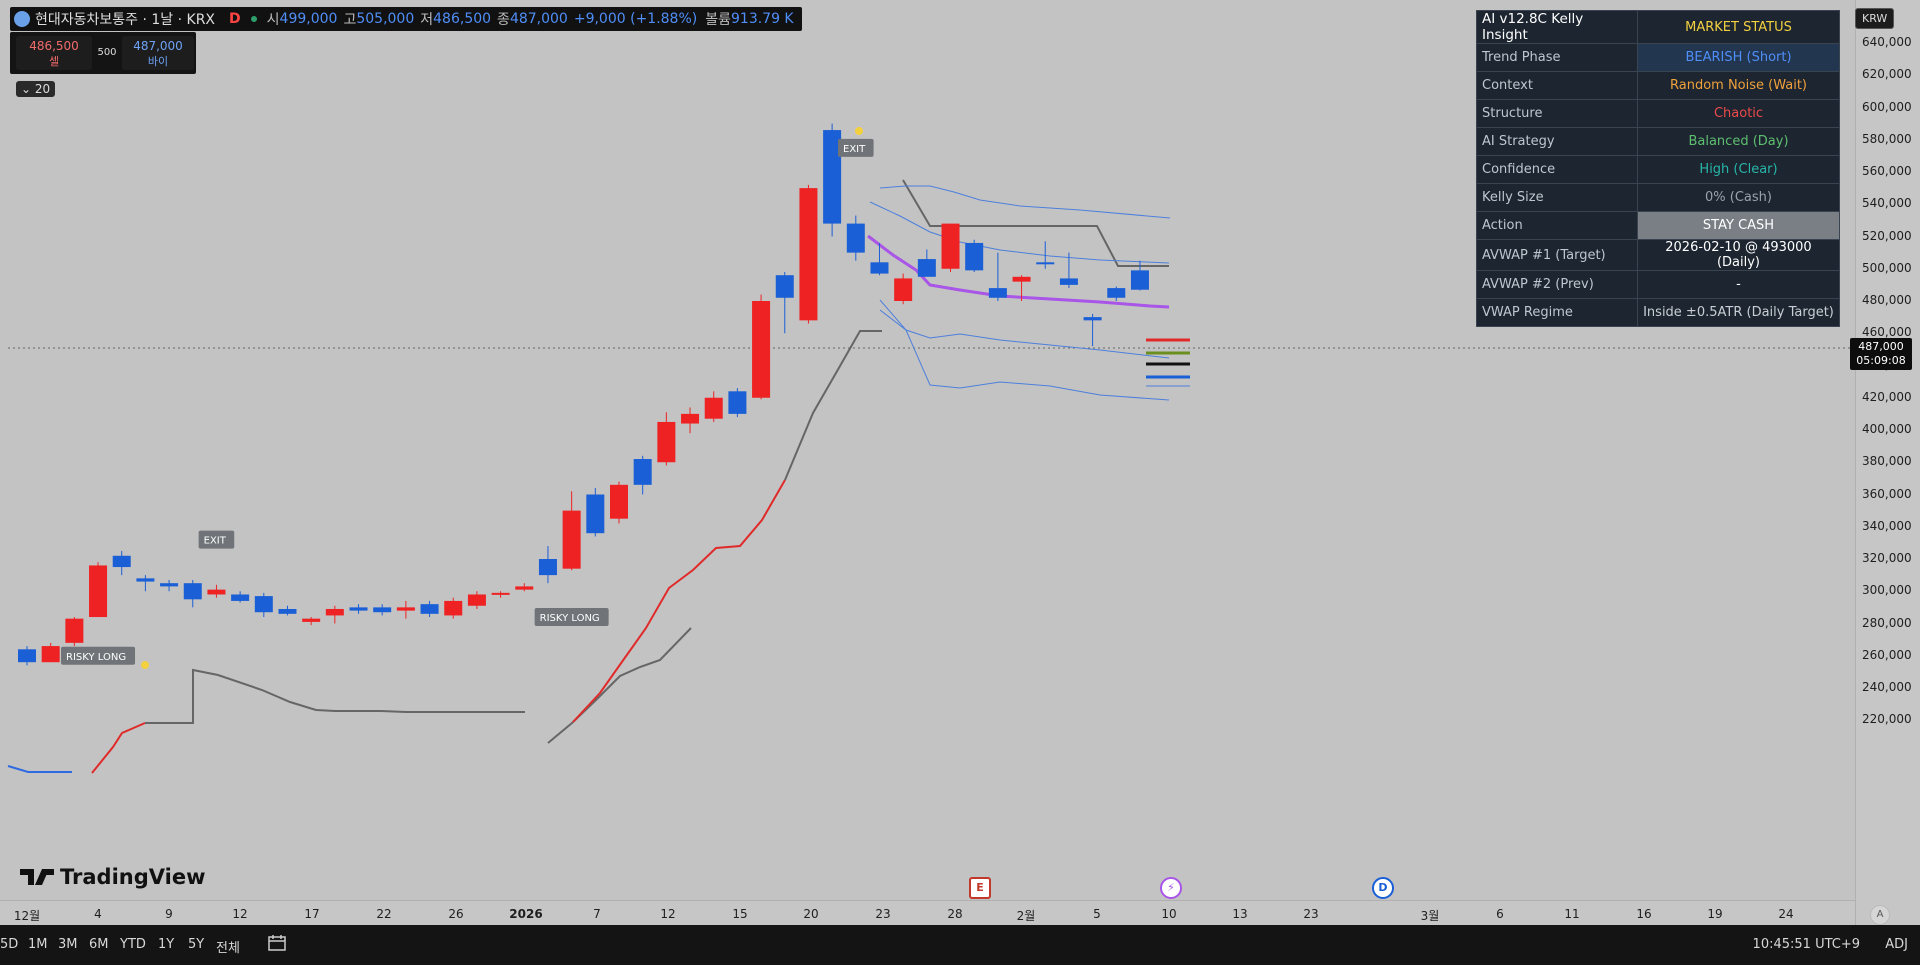 The image size is (1920, 965). I want to click on time-tick: 23, so click(883, 914).